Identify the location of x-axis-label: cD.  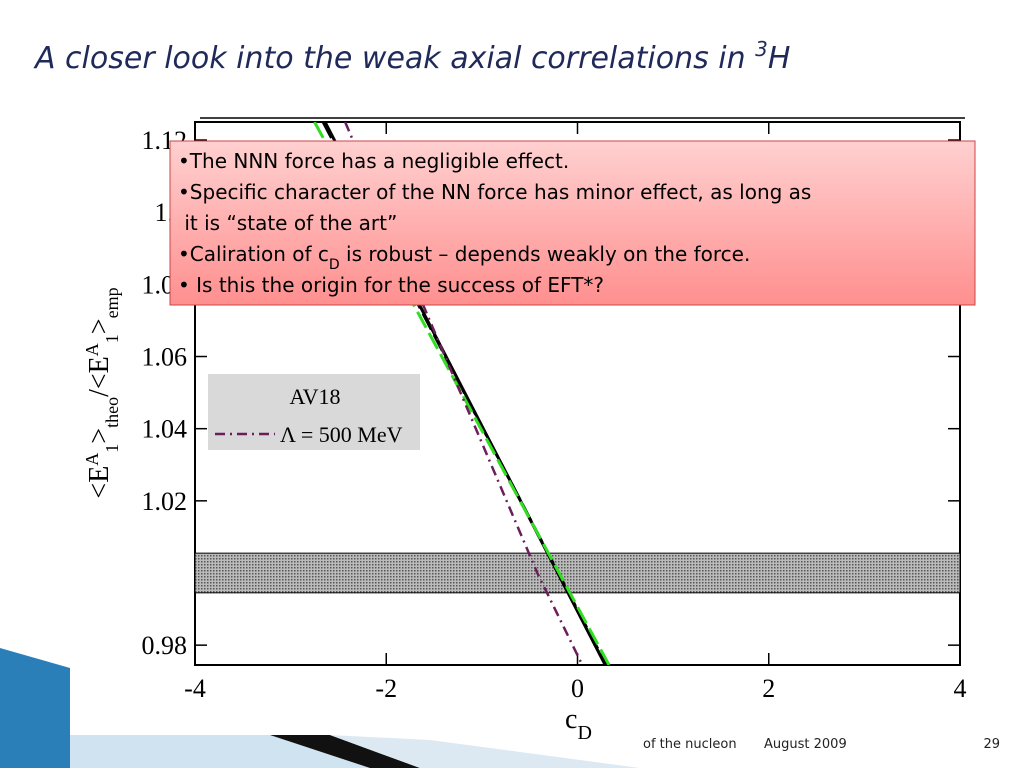
(578, 724).